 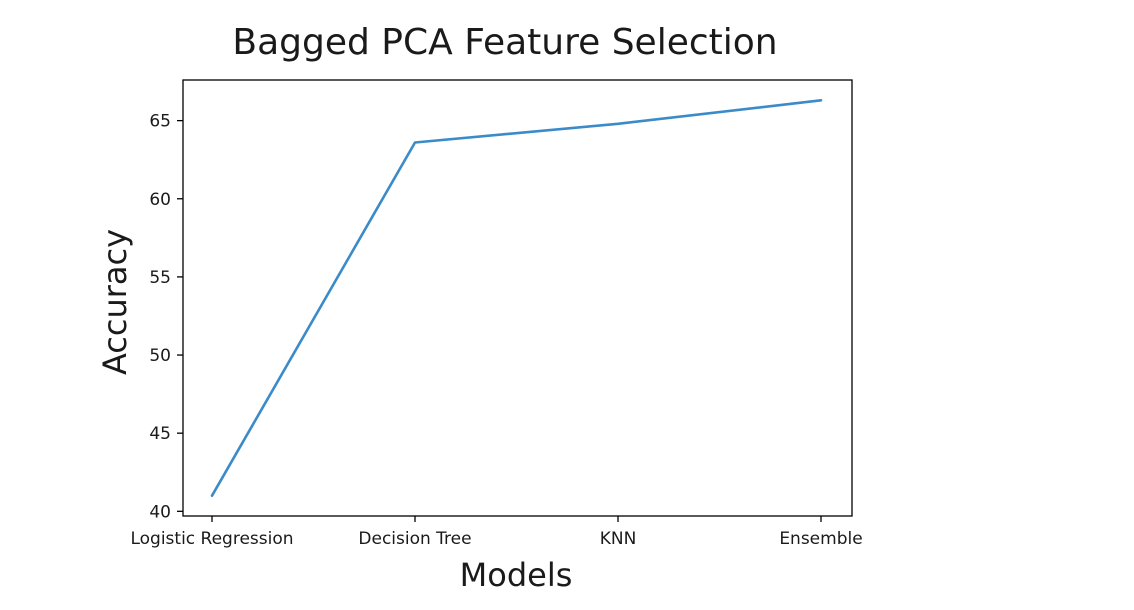 I want to click on x-tick-label: Decision Tree, so click(x=414, y=539).